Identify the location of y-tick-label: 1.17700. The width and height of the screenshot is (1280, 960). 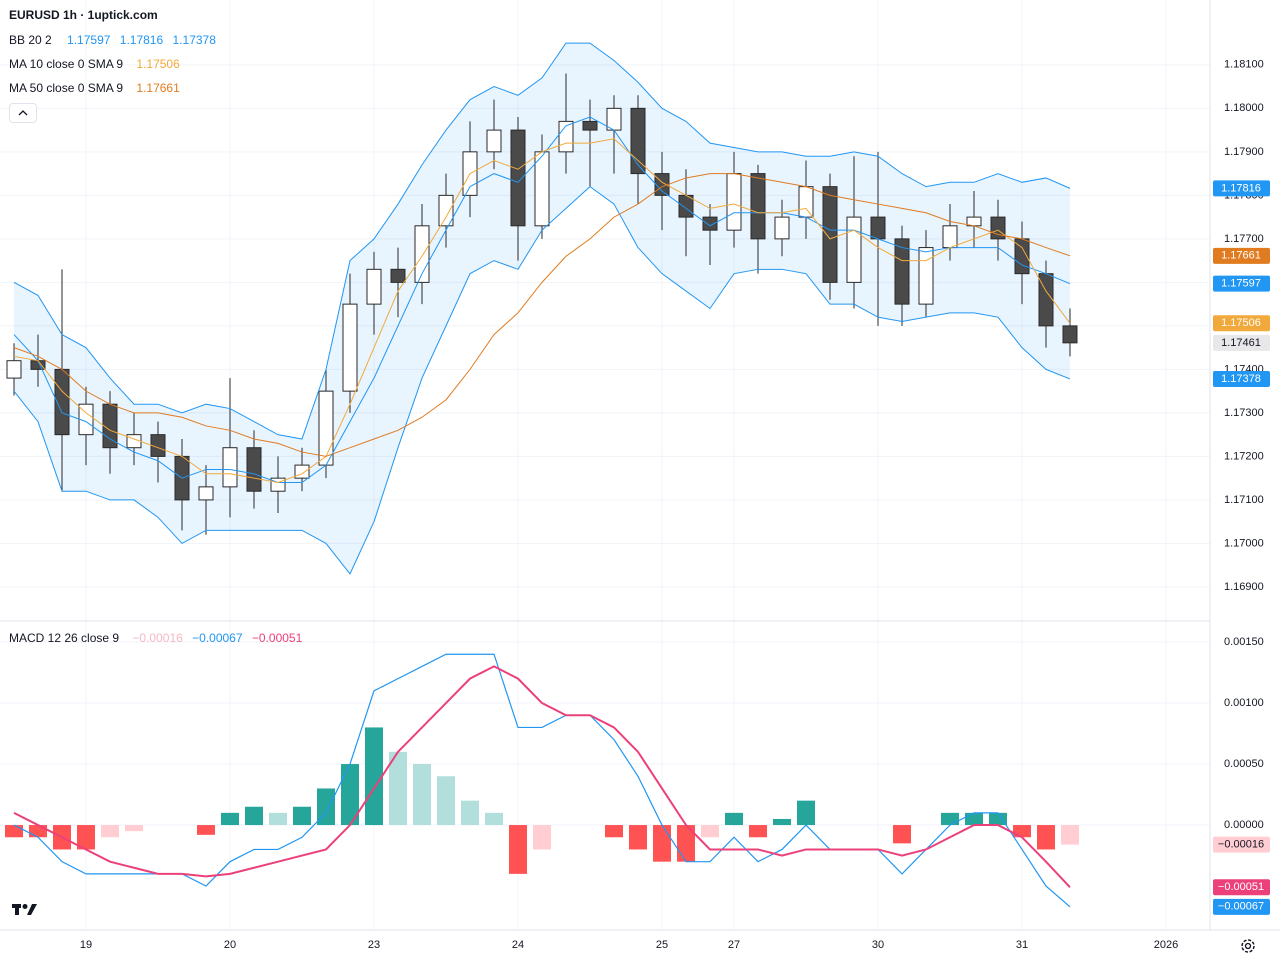
(1244, 239).